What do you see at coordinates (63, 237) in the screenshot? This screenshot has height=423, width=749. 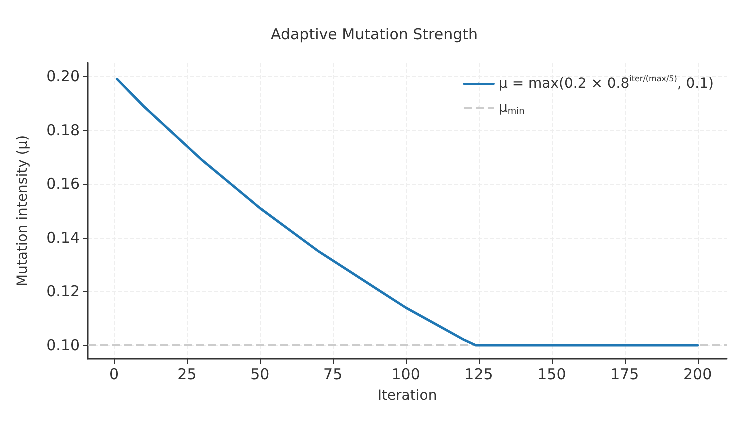 I see `y-tick-label: 0.14` at bounding box center [63, 237].